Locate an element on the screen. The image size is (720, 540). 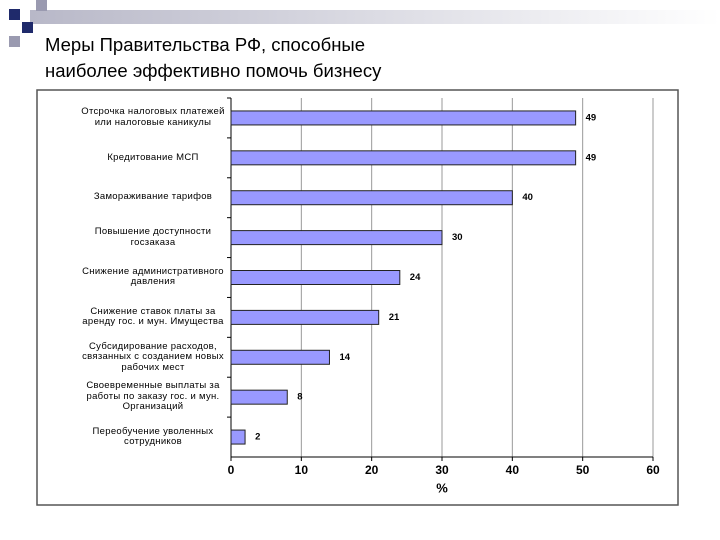
x-tick-label: 60 is located at coordinates (653, 470).